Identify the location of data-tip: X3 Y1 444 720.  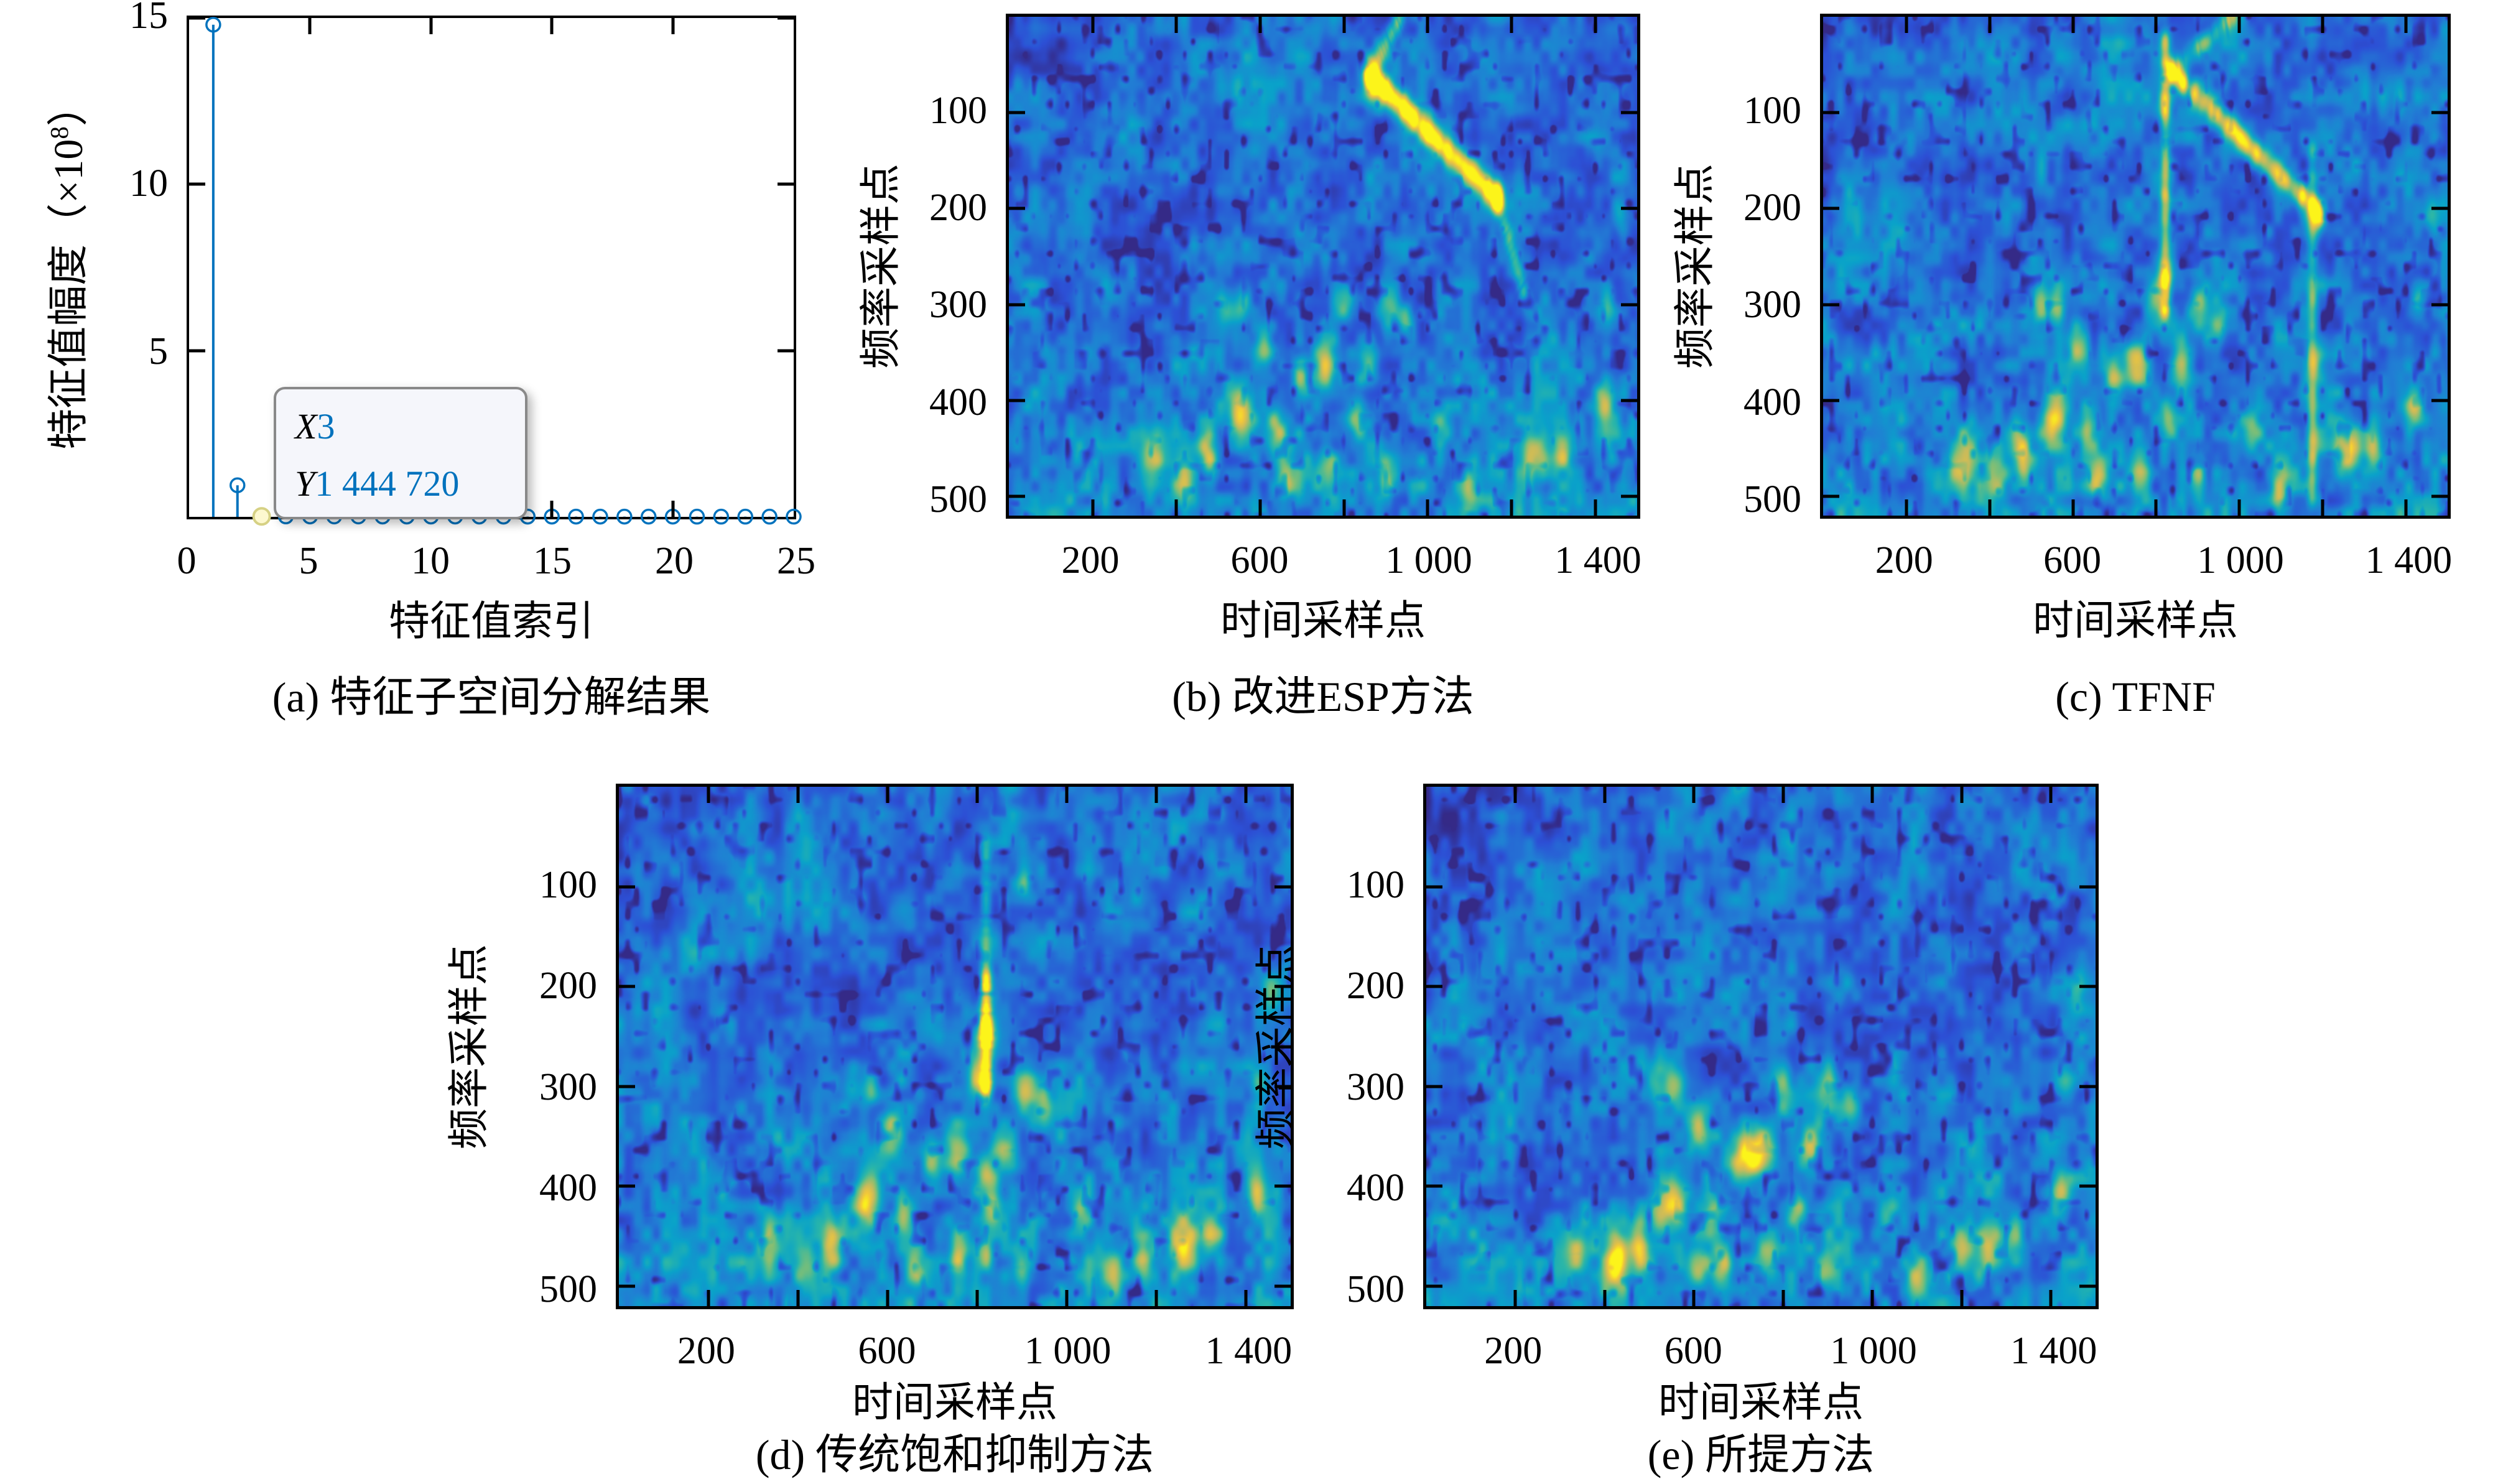
(401, 453).